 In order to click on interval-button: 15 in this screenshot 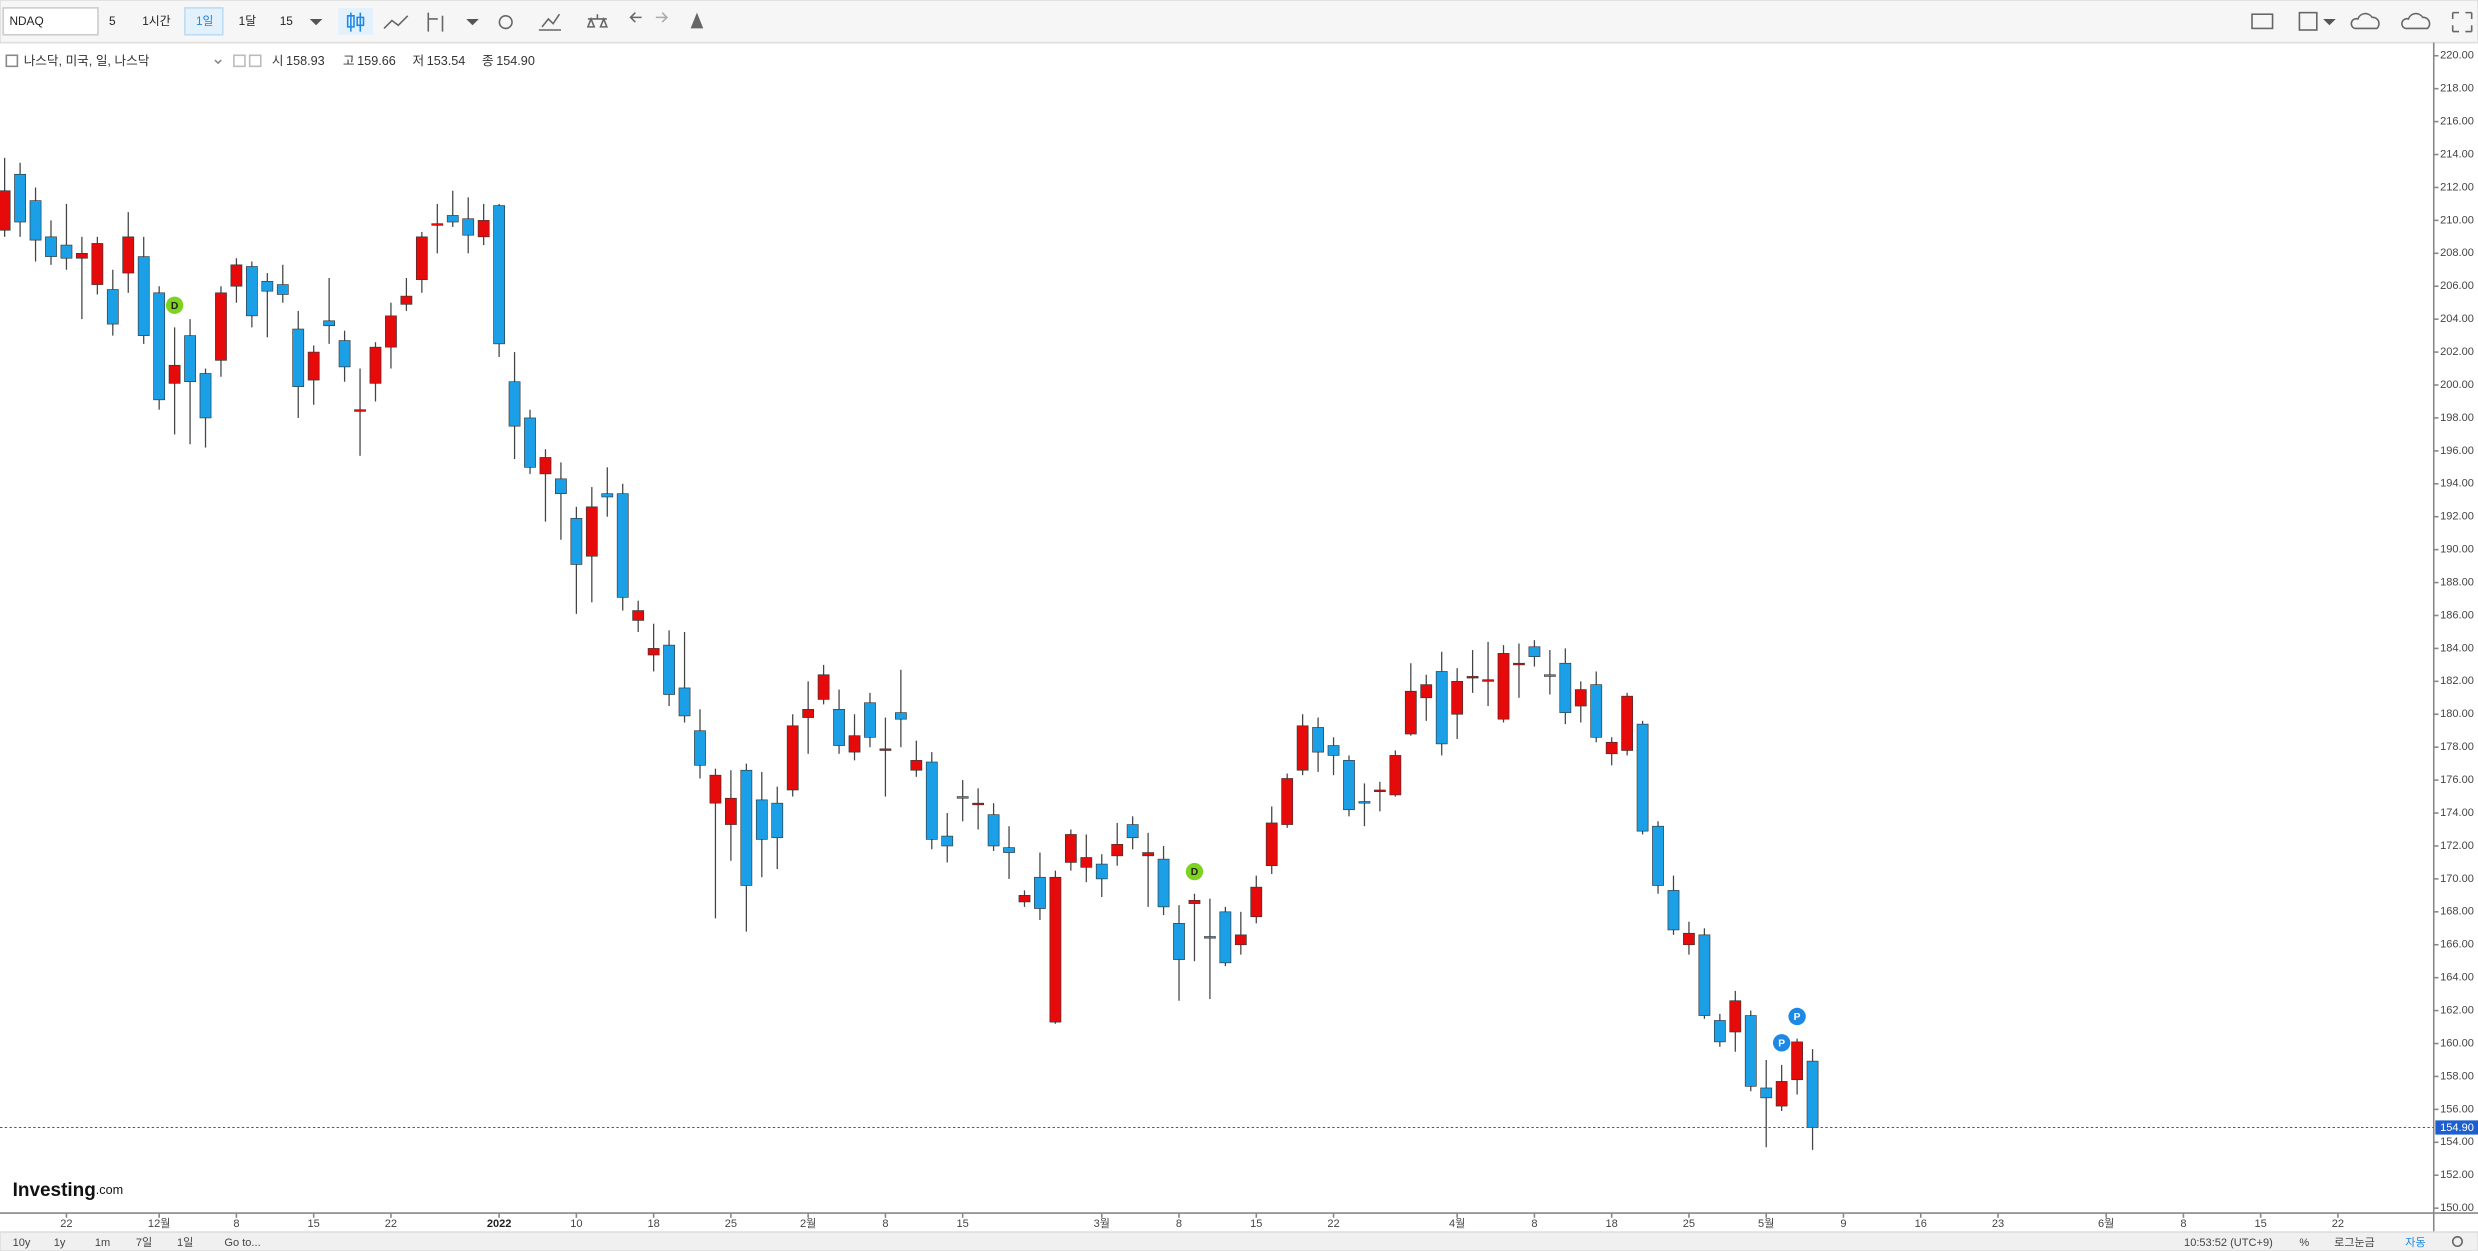, I will do `click(287, 21)`.